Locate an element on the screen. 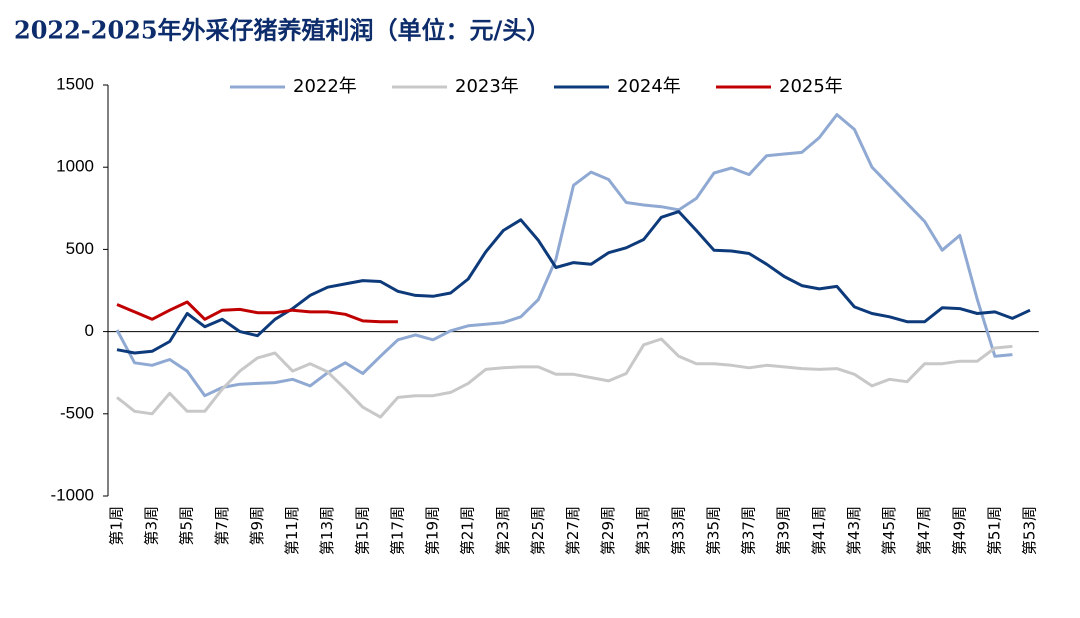 The image size is (1080, 618). x-tick-label: 第43周 is located at coordinates (854, 530).